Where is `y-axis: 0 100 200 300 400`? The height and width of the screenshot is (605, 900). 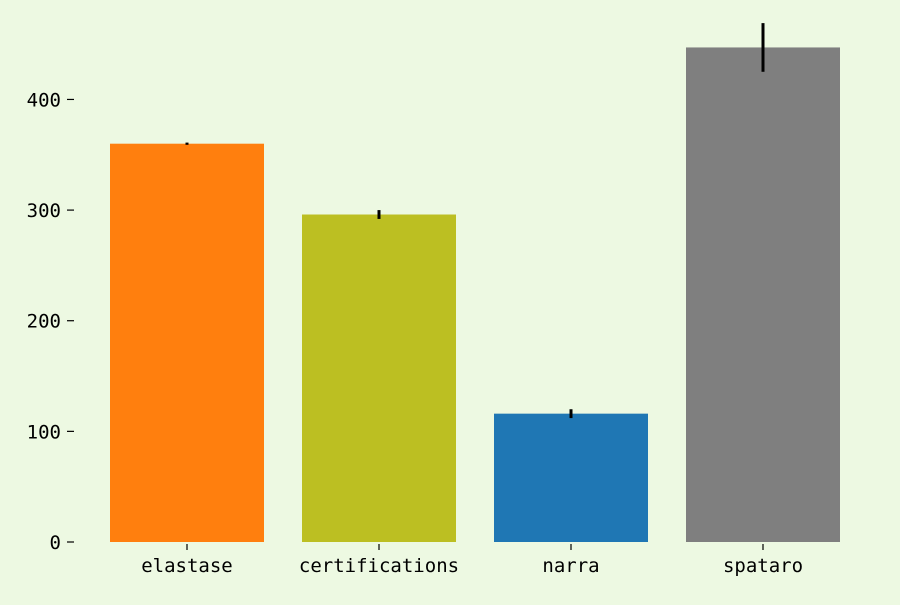 y-axis: 0 100 200 300 400 is located at coordinates (50, 321).